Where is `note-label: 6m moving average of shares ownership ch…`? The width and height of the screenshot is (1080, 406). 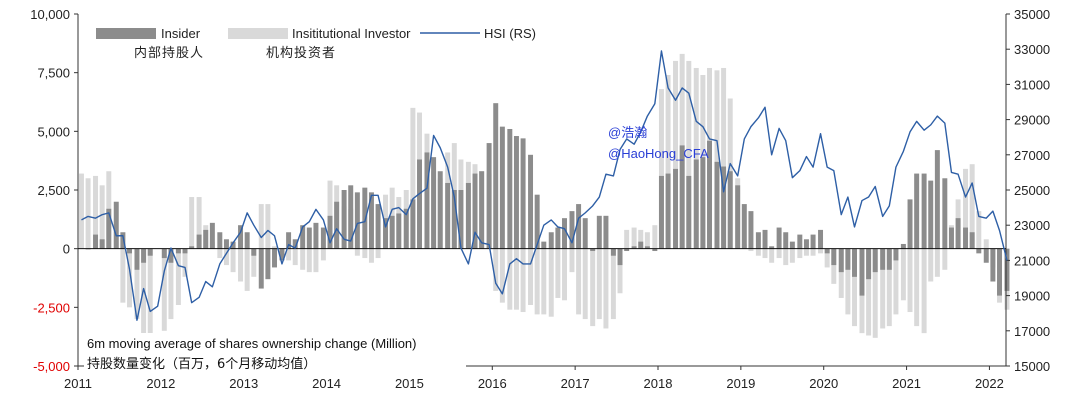
note-label: 6m moving average of shares ownership ch… is located at coordinates (252, 343).